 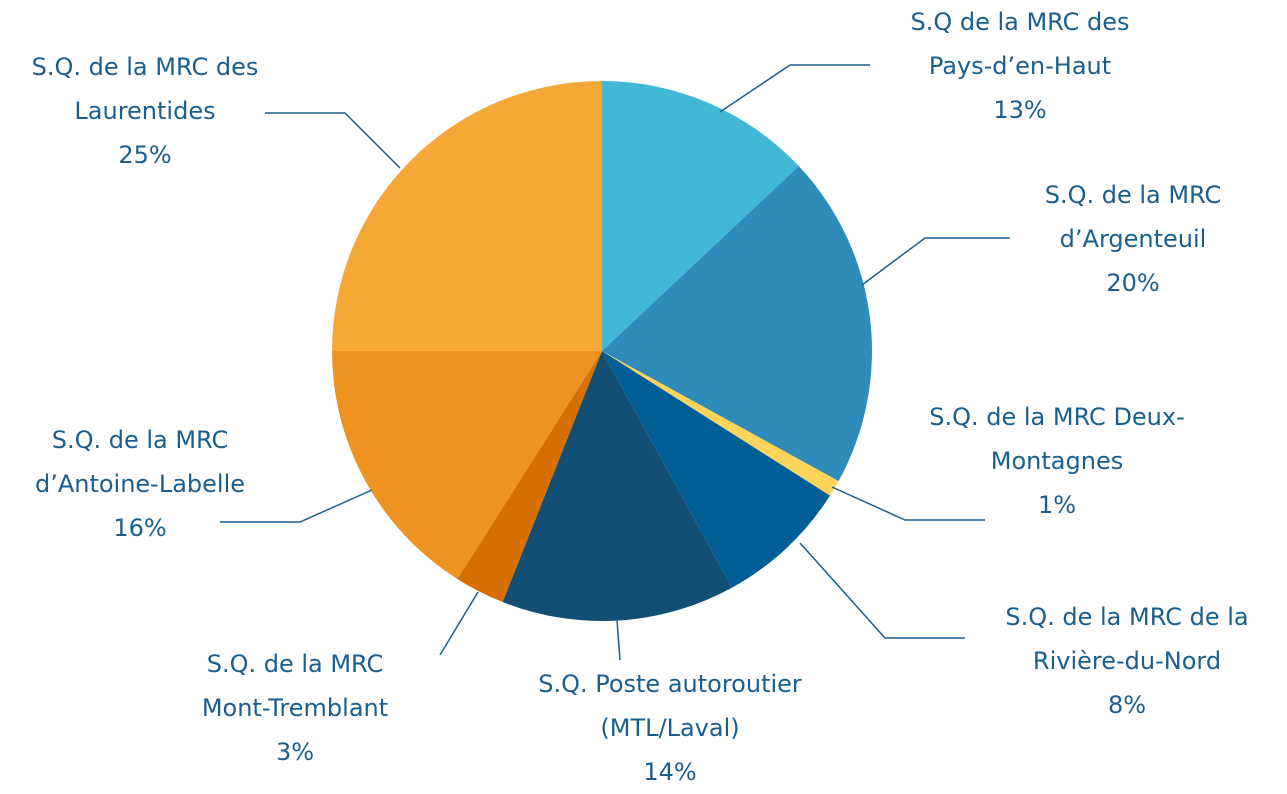 What do you see at coordinates (670, 772) in the screenshot?
I see `value-label: 14%` at bounding box center [670, 772].